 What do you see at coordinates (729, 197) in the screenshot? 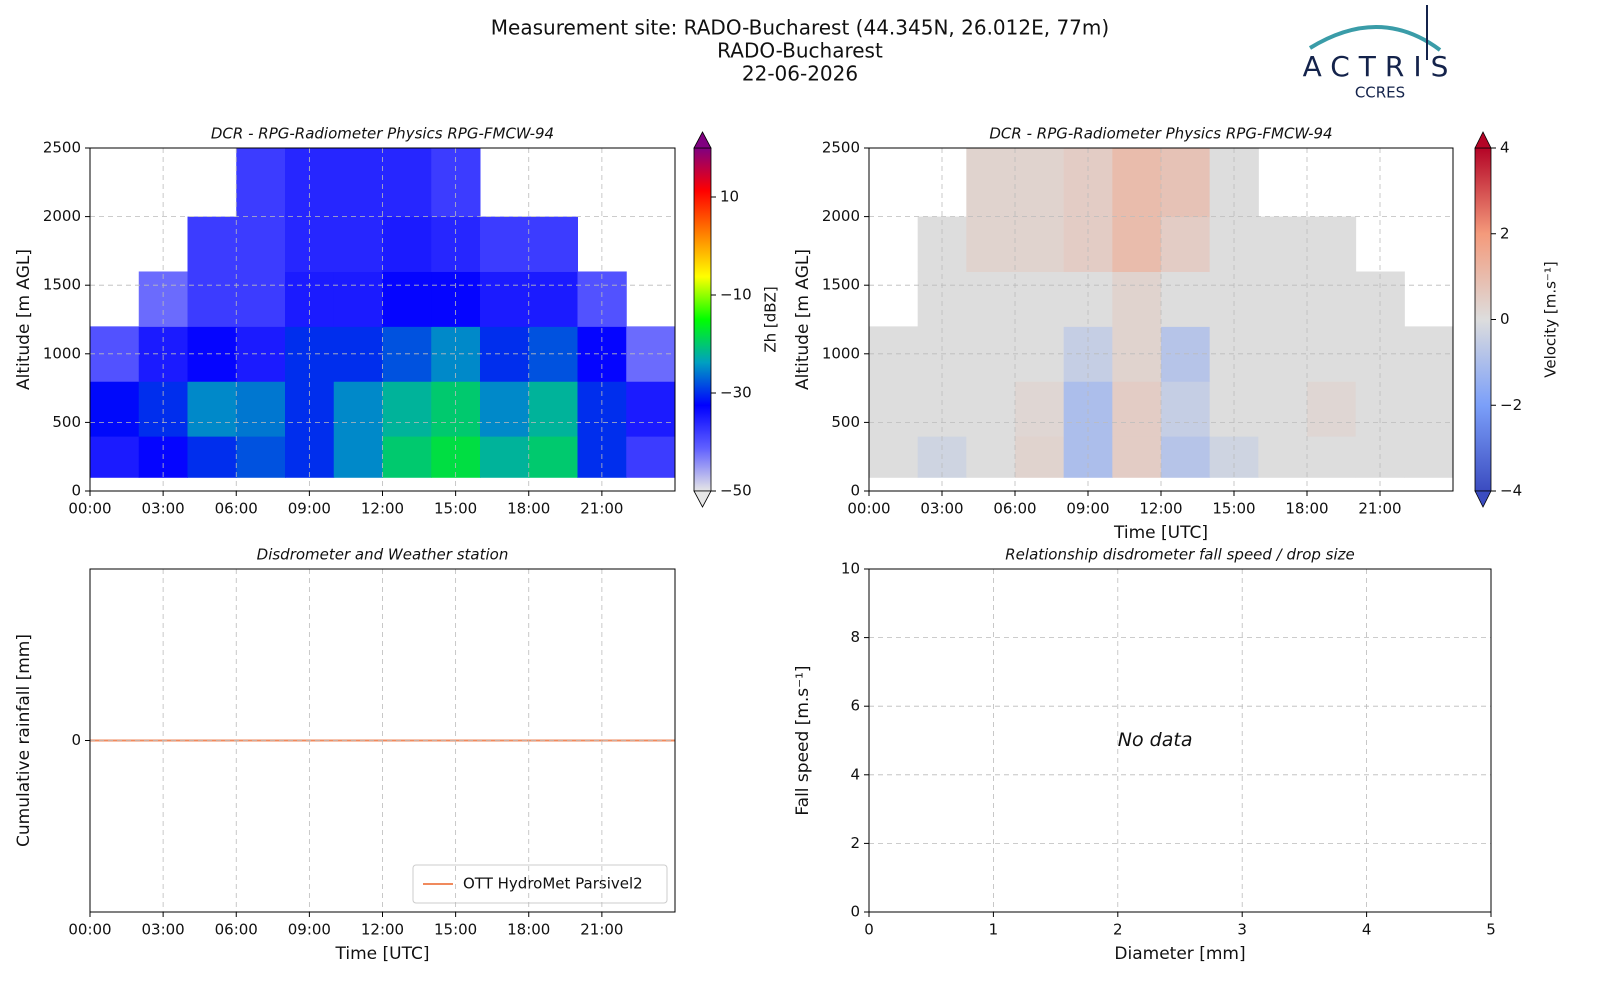
I see `colorbar-tick-label: 10` at bounding box center [729, 197].